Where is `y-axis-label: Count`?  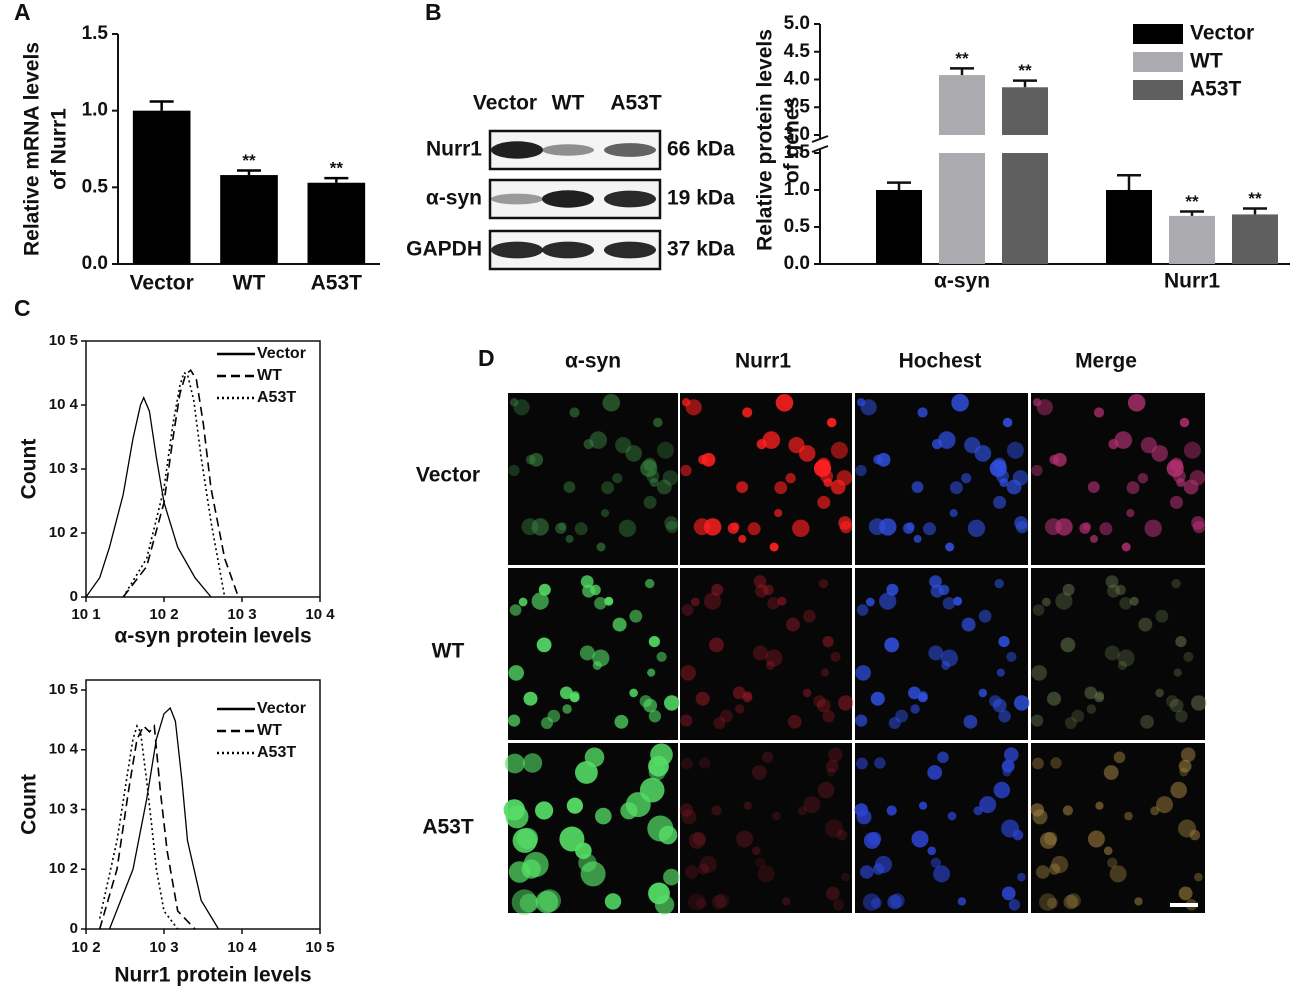 y-axis-label: Count is located at coordinates (29, 804).